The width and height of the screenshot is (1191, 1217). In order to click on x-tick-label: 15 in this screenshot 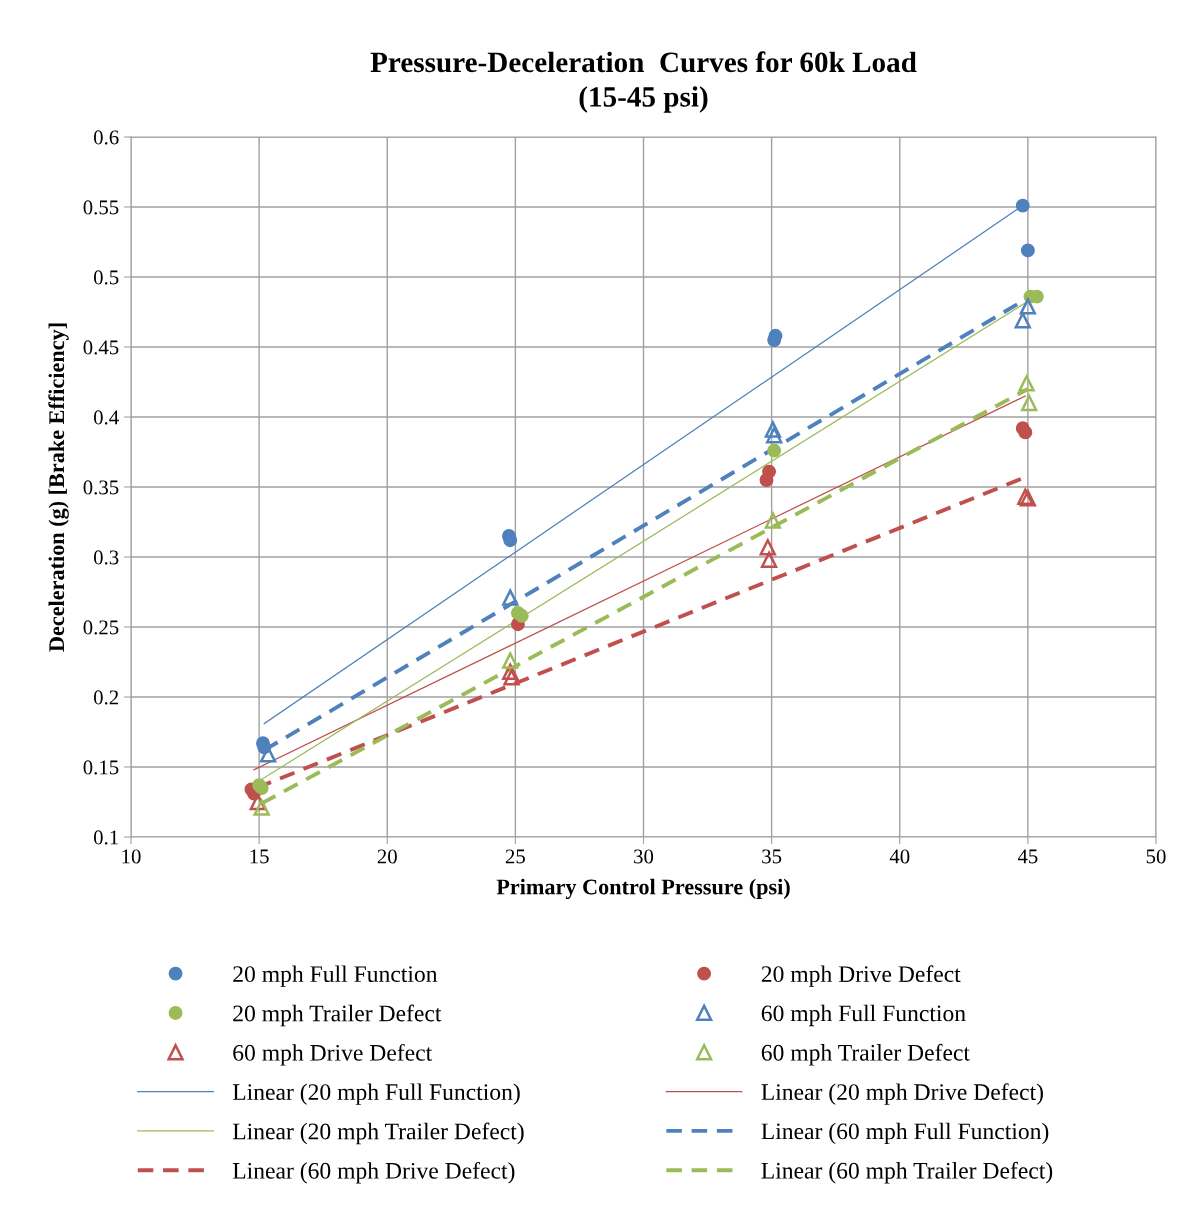, I will do `click(259, 856)`.